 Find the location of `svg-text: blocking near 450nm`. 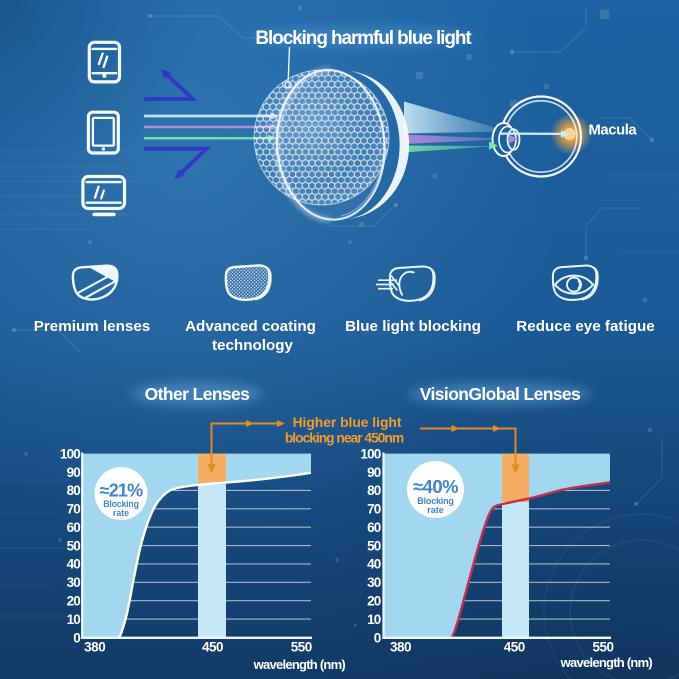

svg-text: blocking near 450nm is located at coordinates (344, 438).